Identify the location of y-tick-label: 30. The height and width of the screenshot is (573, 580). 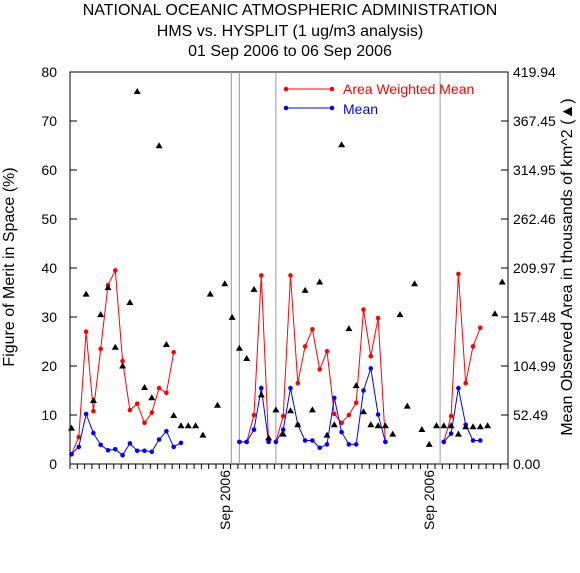
(49, 317).